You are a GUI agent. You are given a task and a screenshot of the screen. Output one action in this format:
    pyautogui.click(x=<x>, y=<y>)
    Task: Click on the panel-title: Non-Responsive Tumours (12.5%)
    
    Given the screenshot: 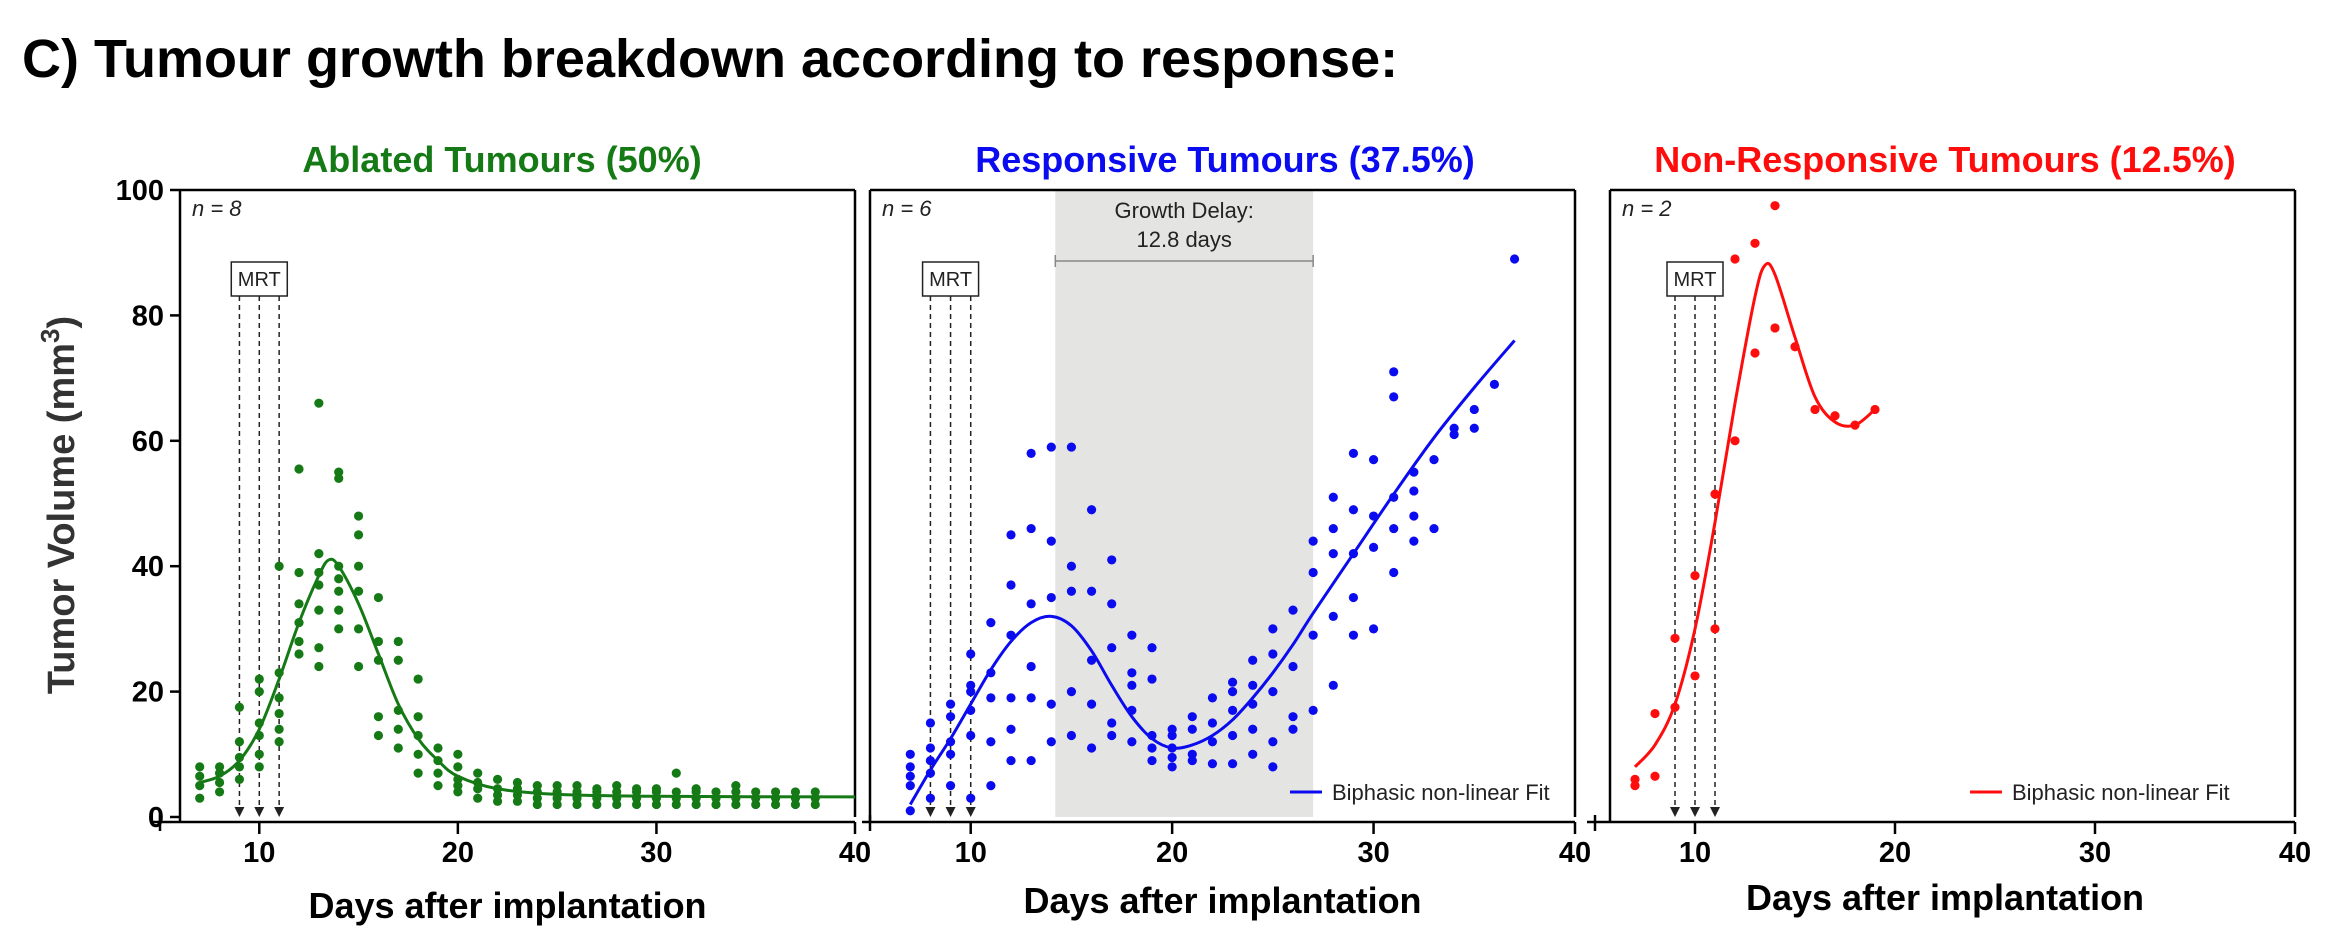 What is the action you would take?
    pyautogui.click(x=1944, y=159)
    